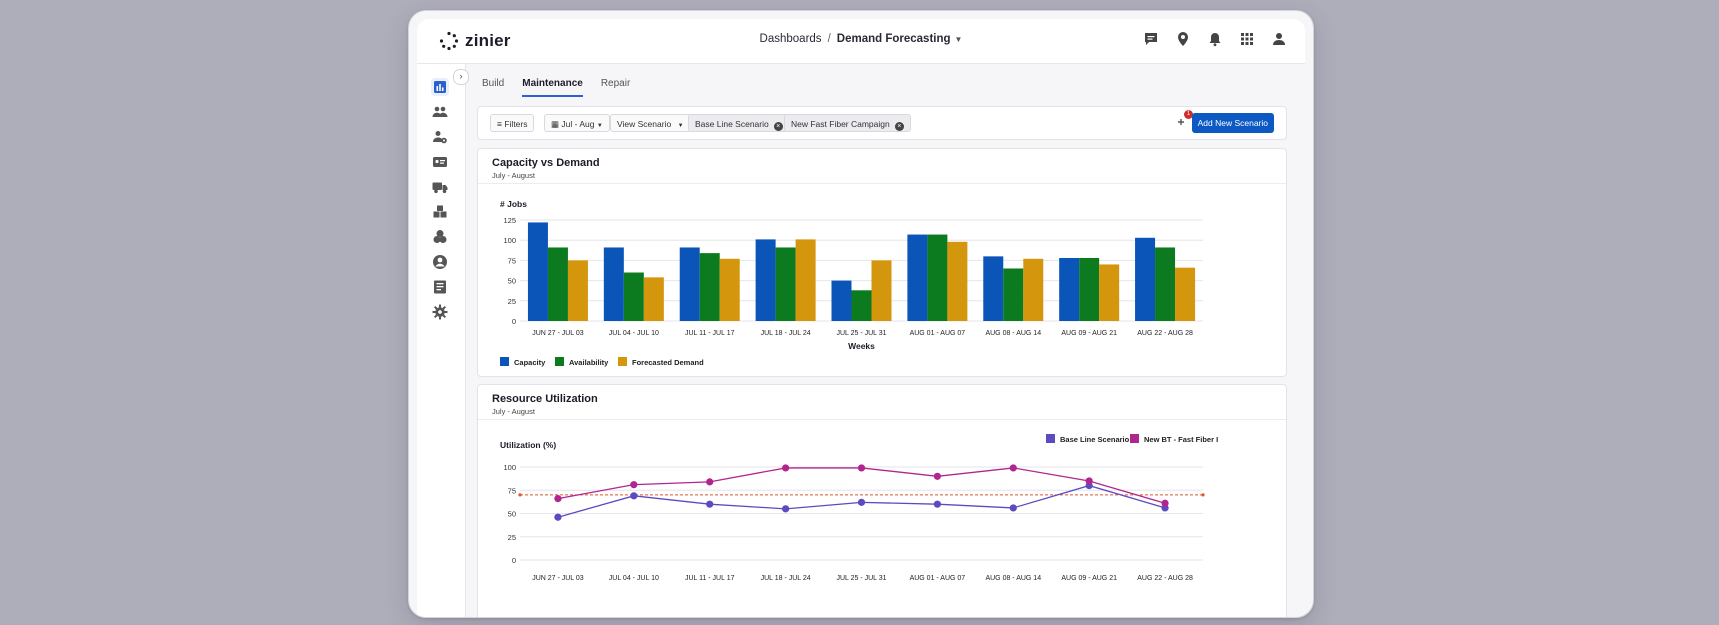 This screenshot has height=625, width=1719. I want to click on x-tick-label: JUN 27 - JUL 03, so click(558, 578).